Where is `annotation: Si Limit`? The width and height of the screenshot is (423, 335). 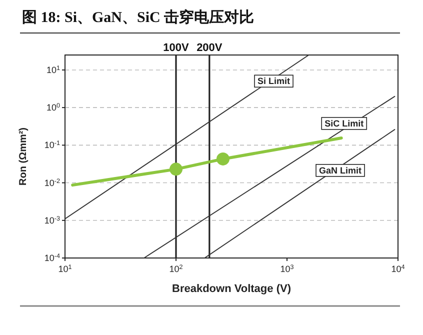 annotation: Si Limit is located at coordinates (274, 81).